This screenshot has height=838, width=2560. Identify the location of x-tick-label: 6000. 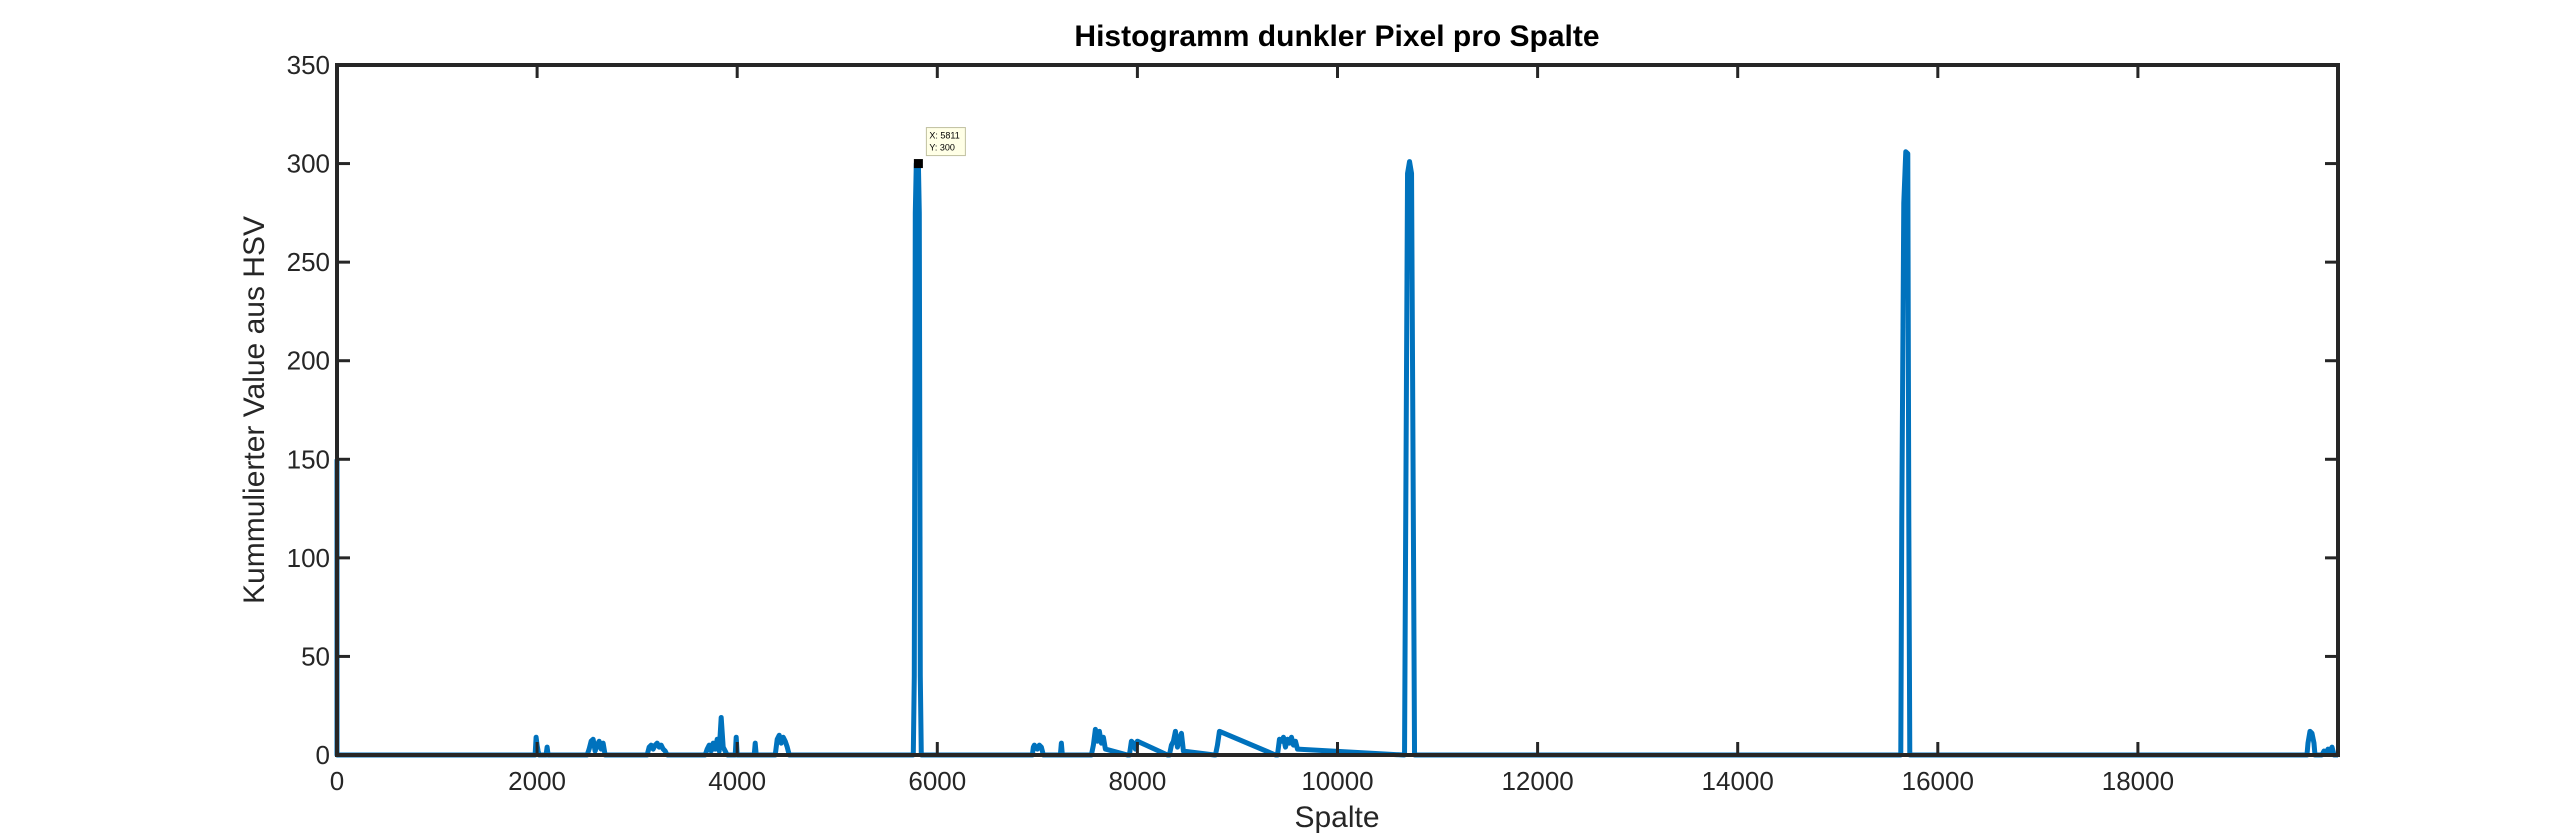
(937, 781).